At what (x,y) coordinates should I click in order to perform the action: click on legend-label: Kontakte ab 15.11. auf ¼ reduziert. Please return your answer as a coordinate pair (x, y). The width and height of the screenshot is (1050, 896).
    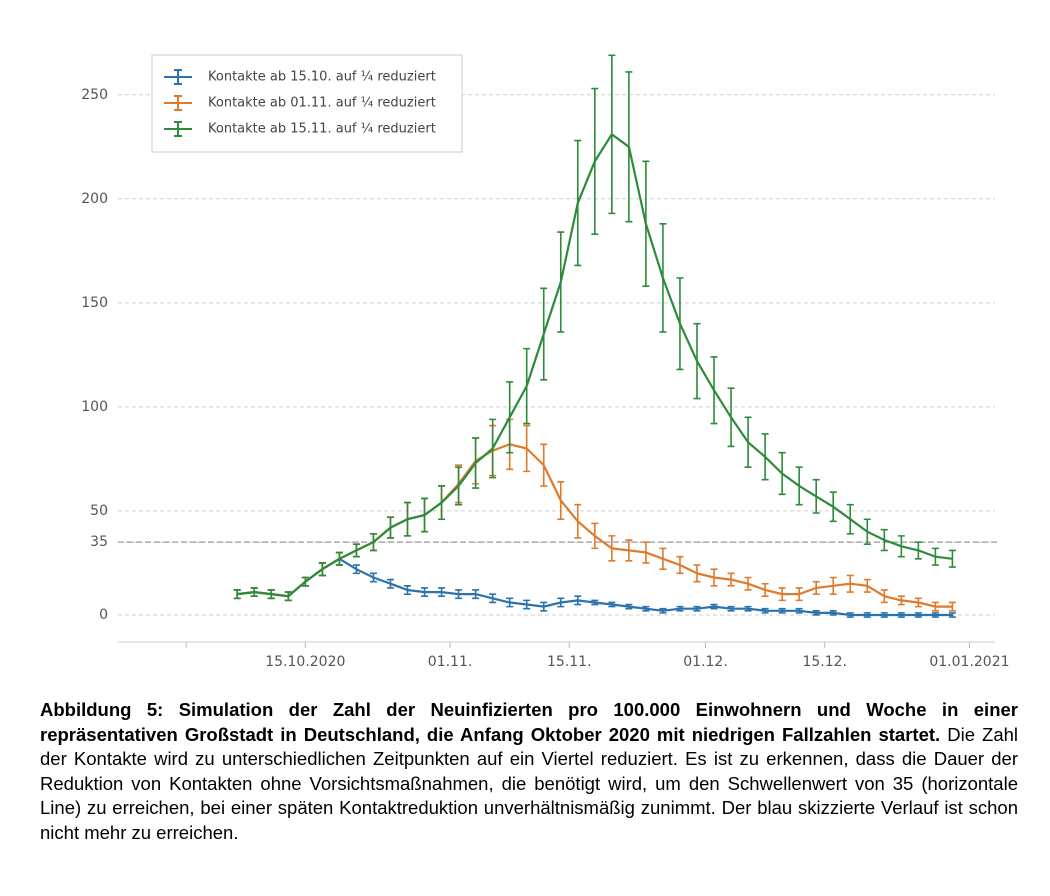
    Looking at the image, I should click on (322, 129).